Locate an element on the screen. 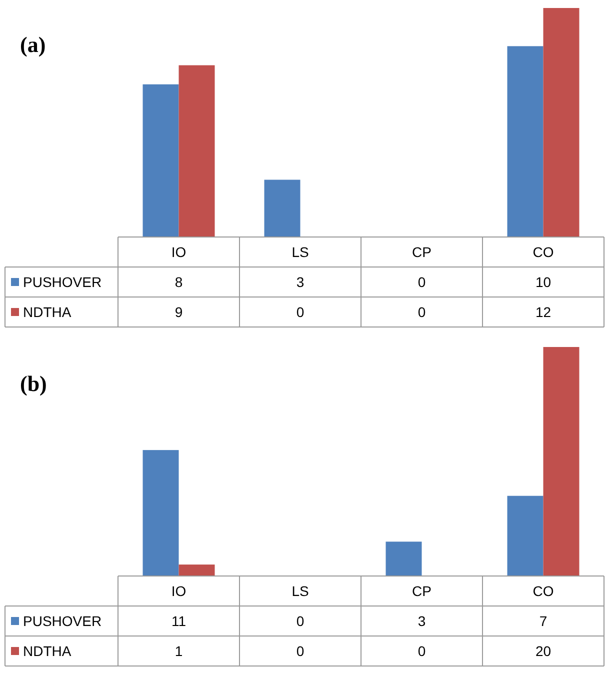 The image size is (612, 678). data-label: 20 is located at coordinates (543, 651).